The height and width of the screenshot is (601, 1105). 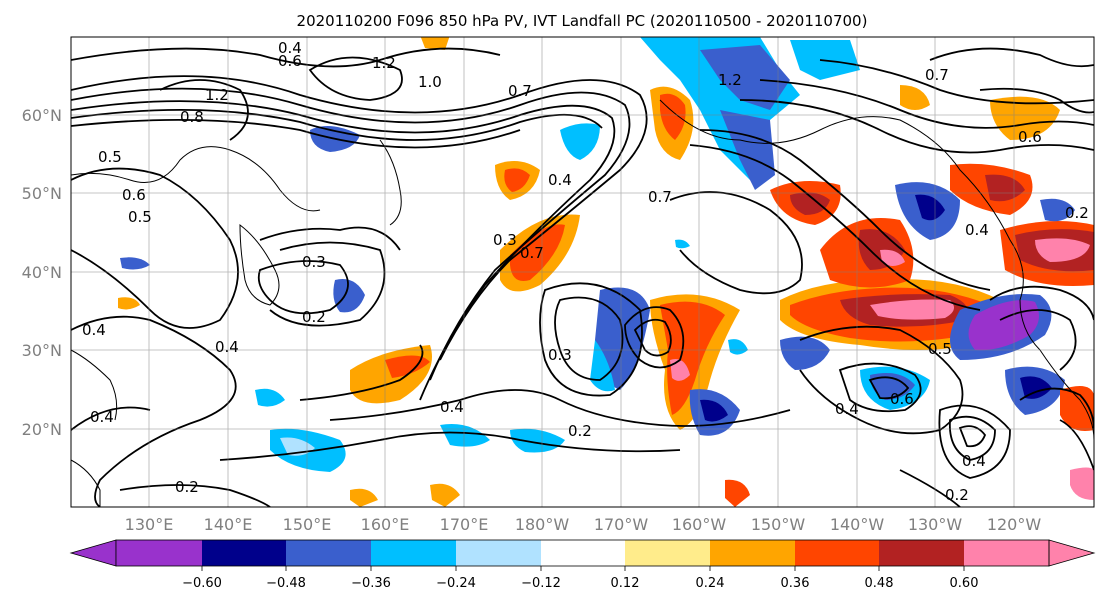 I want to click on lon-label: 160°E, so click(x=385, y=524).